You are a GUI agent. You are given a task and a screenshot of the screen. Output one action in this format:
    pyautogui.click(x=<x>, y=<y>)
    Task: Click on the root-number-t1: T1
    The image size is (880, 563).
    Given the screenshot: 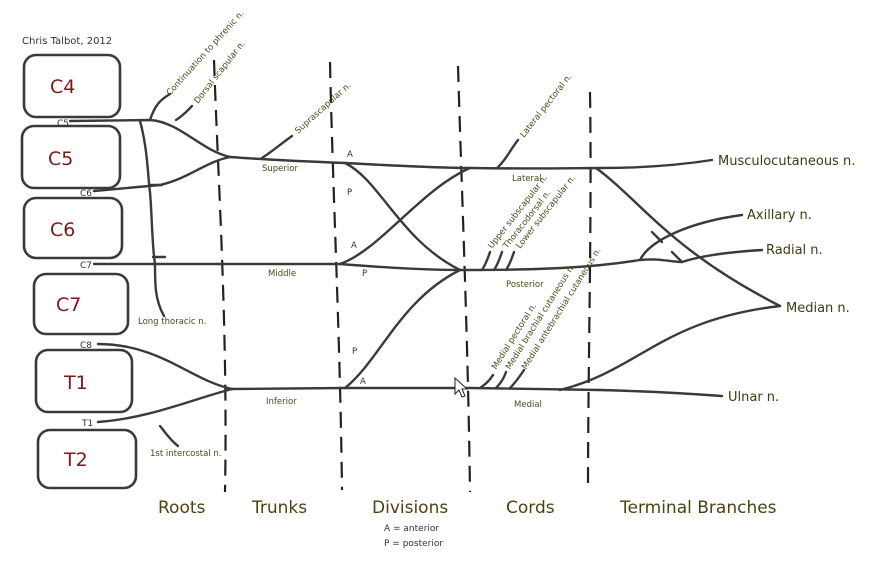 What is the action you would take?
    pyautogui.click(x=87, y=424)
    